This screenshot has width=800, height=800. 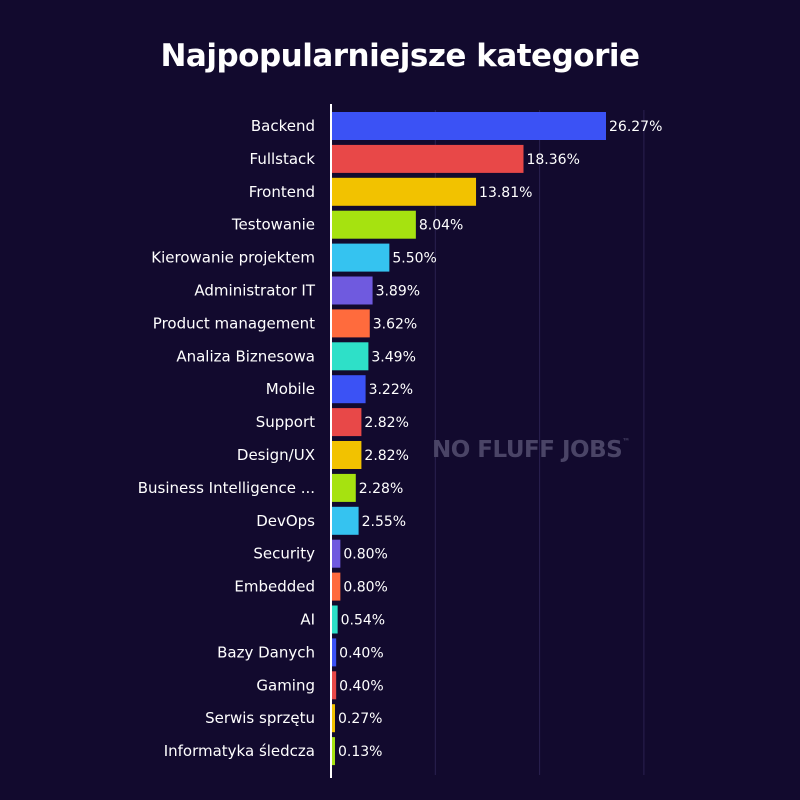 What do you see at coordinates (245, 356) in the screenshot?
I see `category-label-7: Analiza Biznesowa` at bounding box center [245, 356].